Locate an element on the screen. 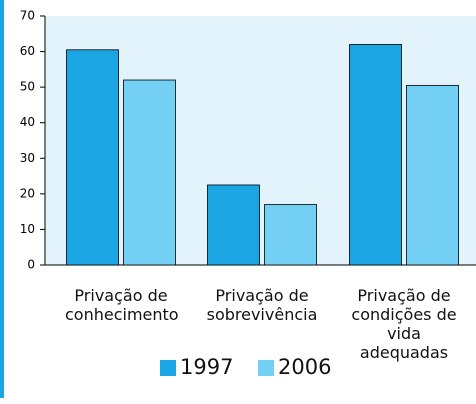  side-bar is located at coordinates (2, 199).